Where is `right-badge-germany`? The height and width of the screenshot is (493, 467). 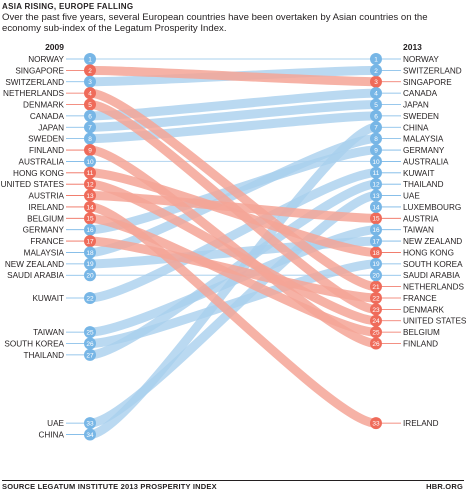
right-badge-germany is located at coordinates (376, 150).